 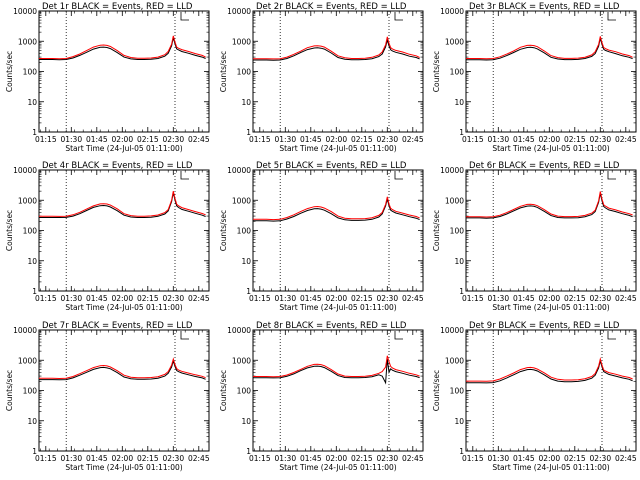 What do you see at coordinates (331, 166) in the screenshot?
I see `chart-title: Det 5r BLACK = Events, RED = LLD` at bounding box center [331, 166].